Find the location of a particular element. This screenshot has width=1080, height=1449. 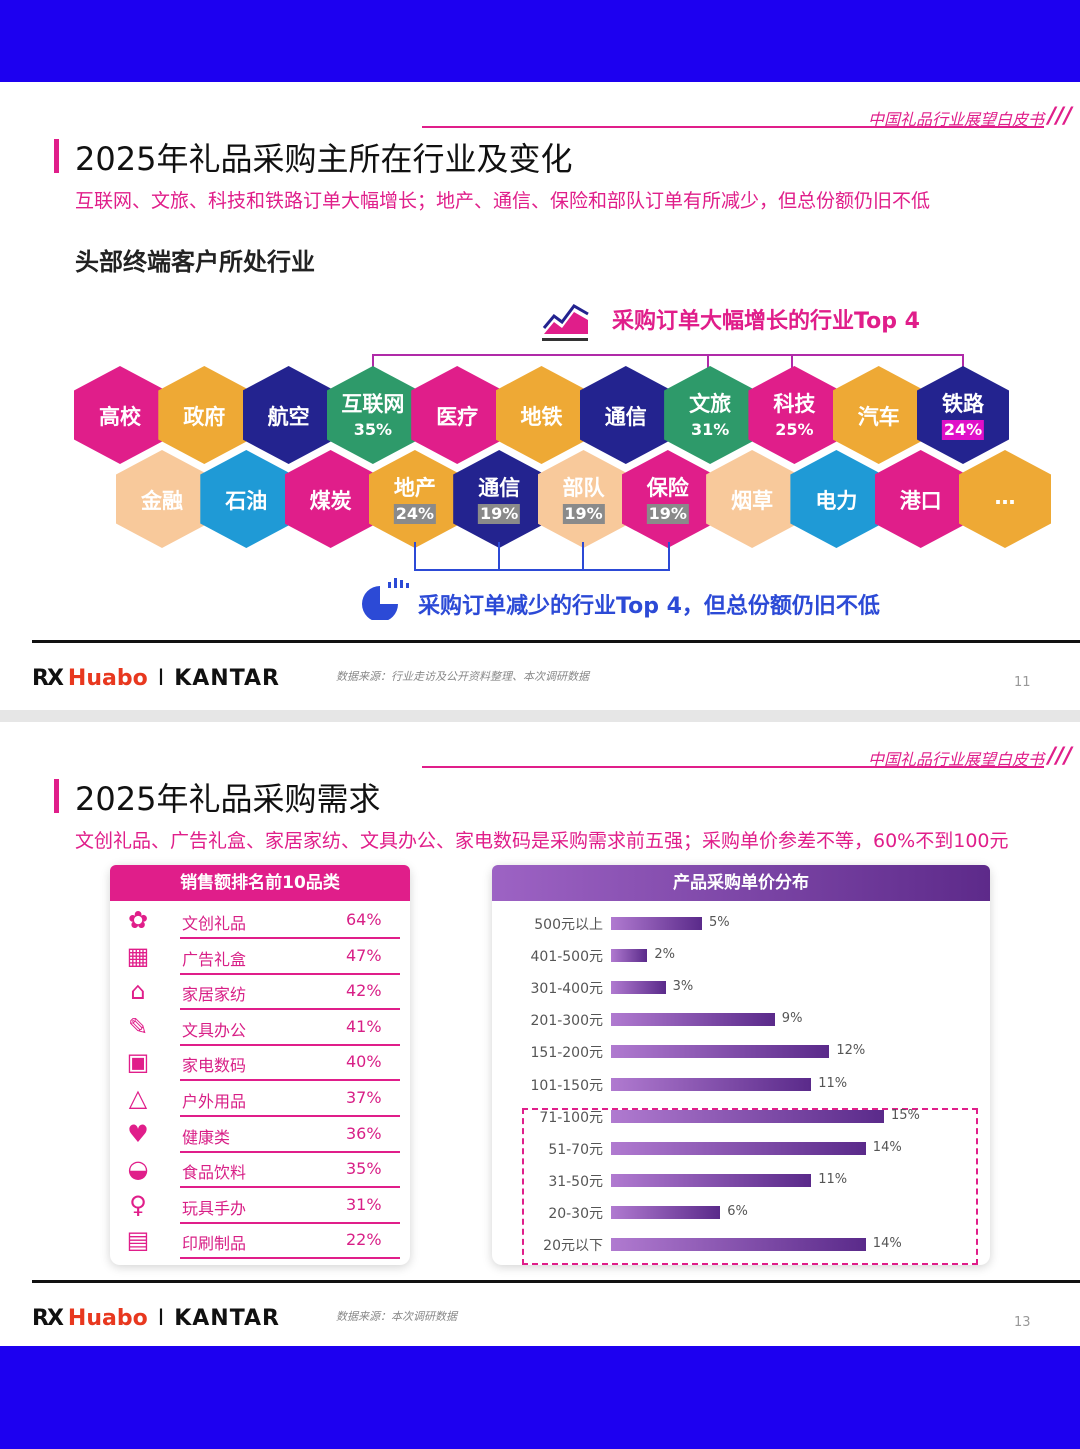

slide-title: 2025年礼品采购主所在行业及变化 is located at coordinates (324, 159).